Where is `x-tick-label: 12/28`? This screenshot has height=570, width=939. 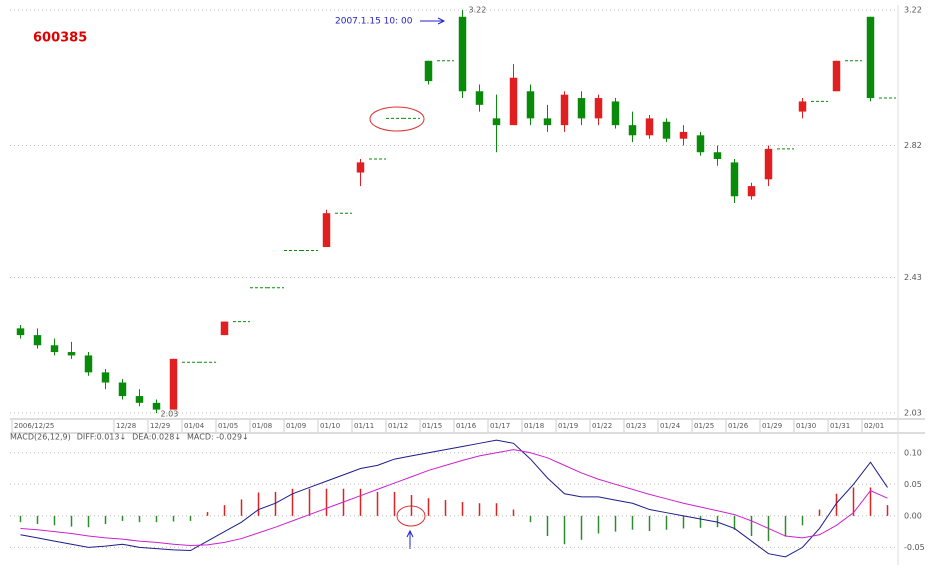
x-tick-label: 12/28 is located at coordinates (126, 426).